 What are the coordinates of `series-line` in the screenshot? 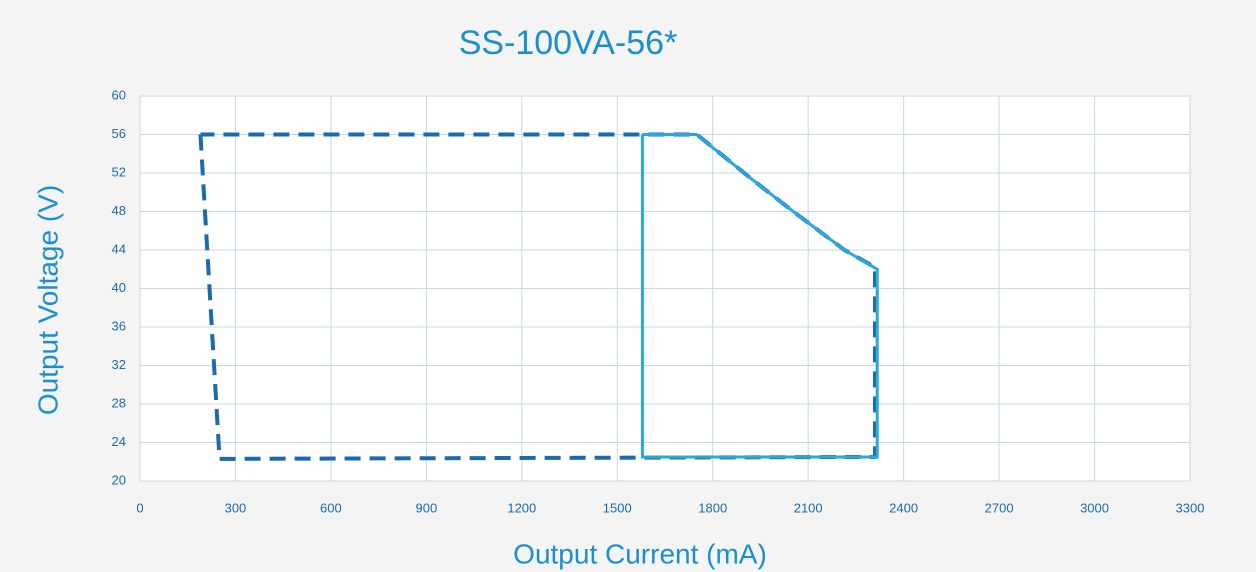 It's located at (759, 296).